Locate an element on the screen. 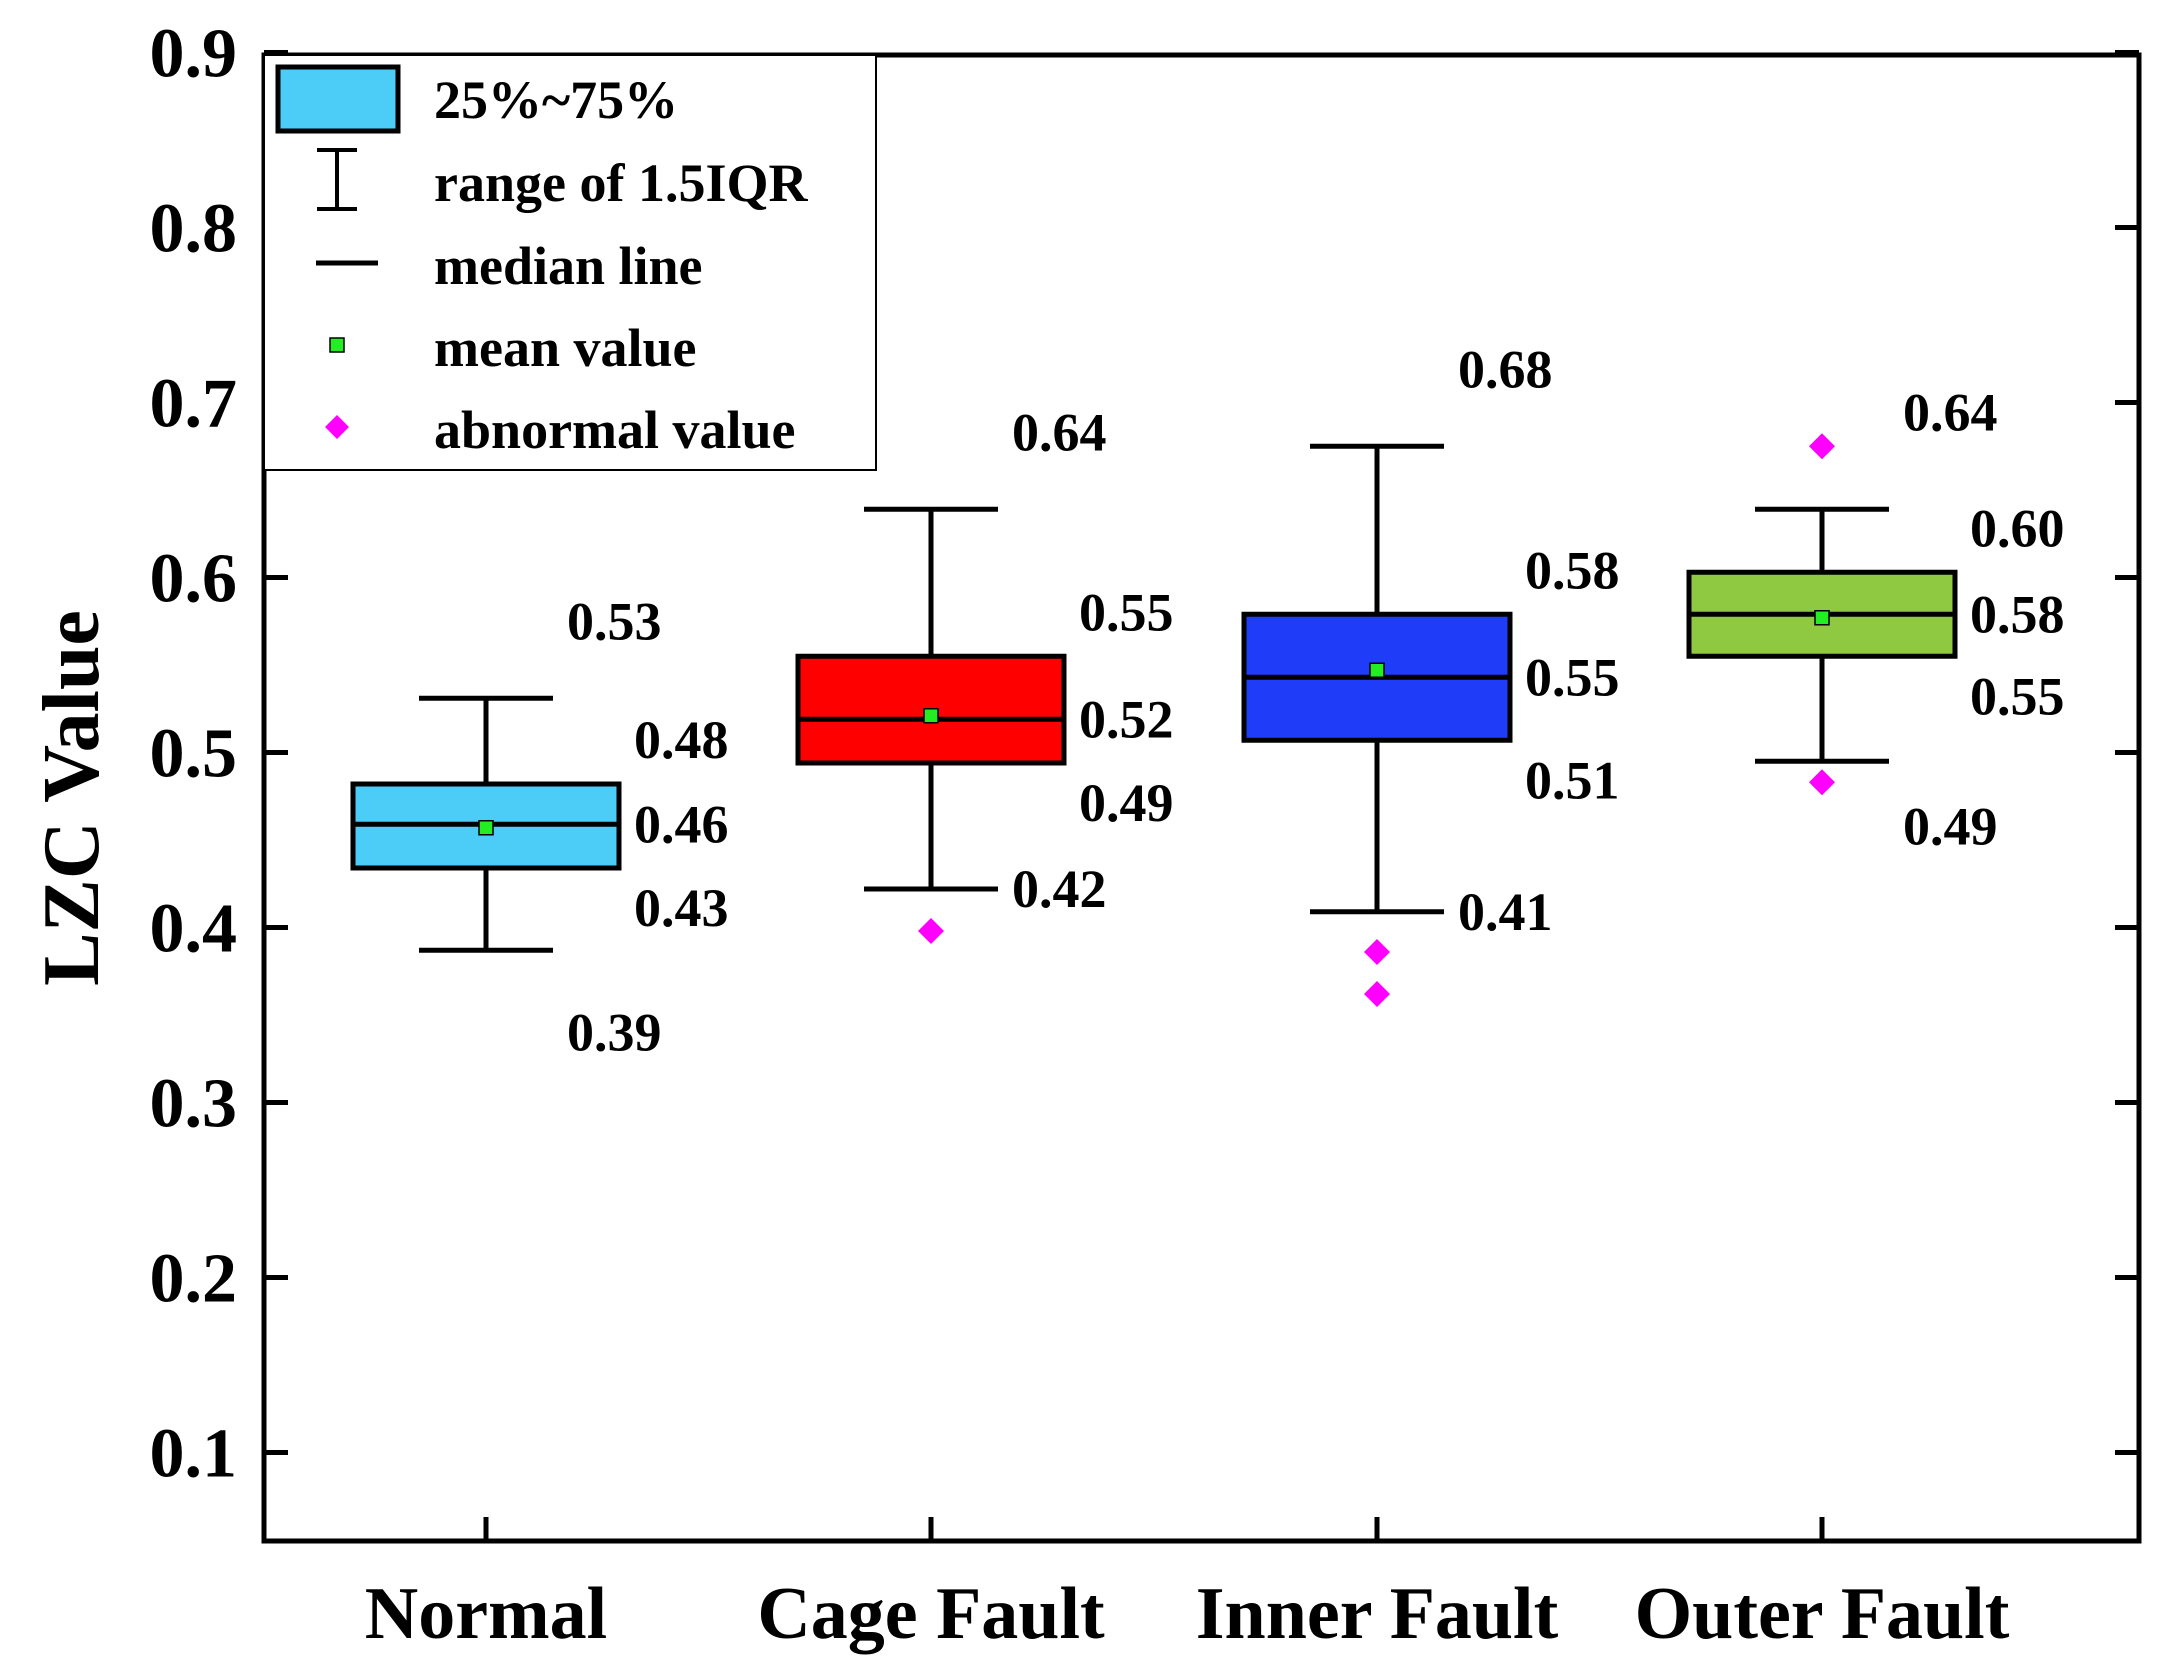  y-tick-label: 0.1 is located at coordinates (194, 1454).